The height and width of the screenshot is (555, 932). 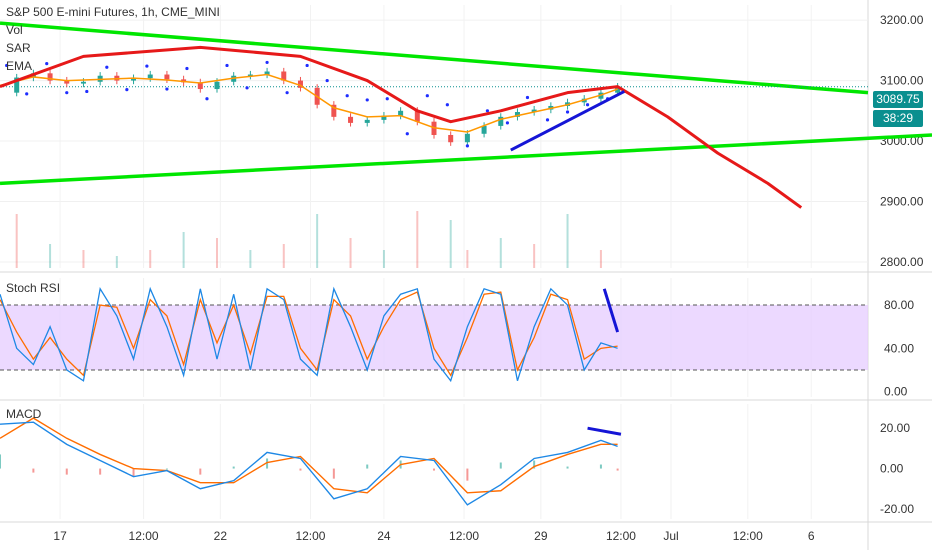 I want to click on stoch-k-line, so click(x=309, y=334).